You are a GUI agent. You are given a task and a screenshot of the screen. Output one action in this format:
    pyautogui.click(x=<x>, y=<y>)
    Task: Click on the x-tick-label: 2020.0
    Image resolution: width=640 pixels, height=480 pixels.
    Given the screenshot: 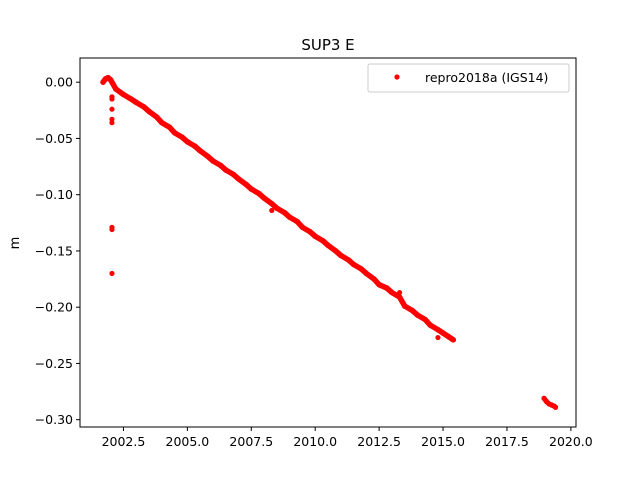 What is the action you would take?
    pyautogui.click(x=571, y=441)
    